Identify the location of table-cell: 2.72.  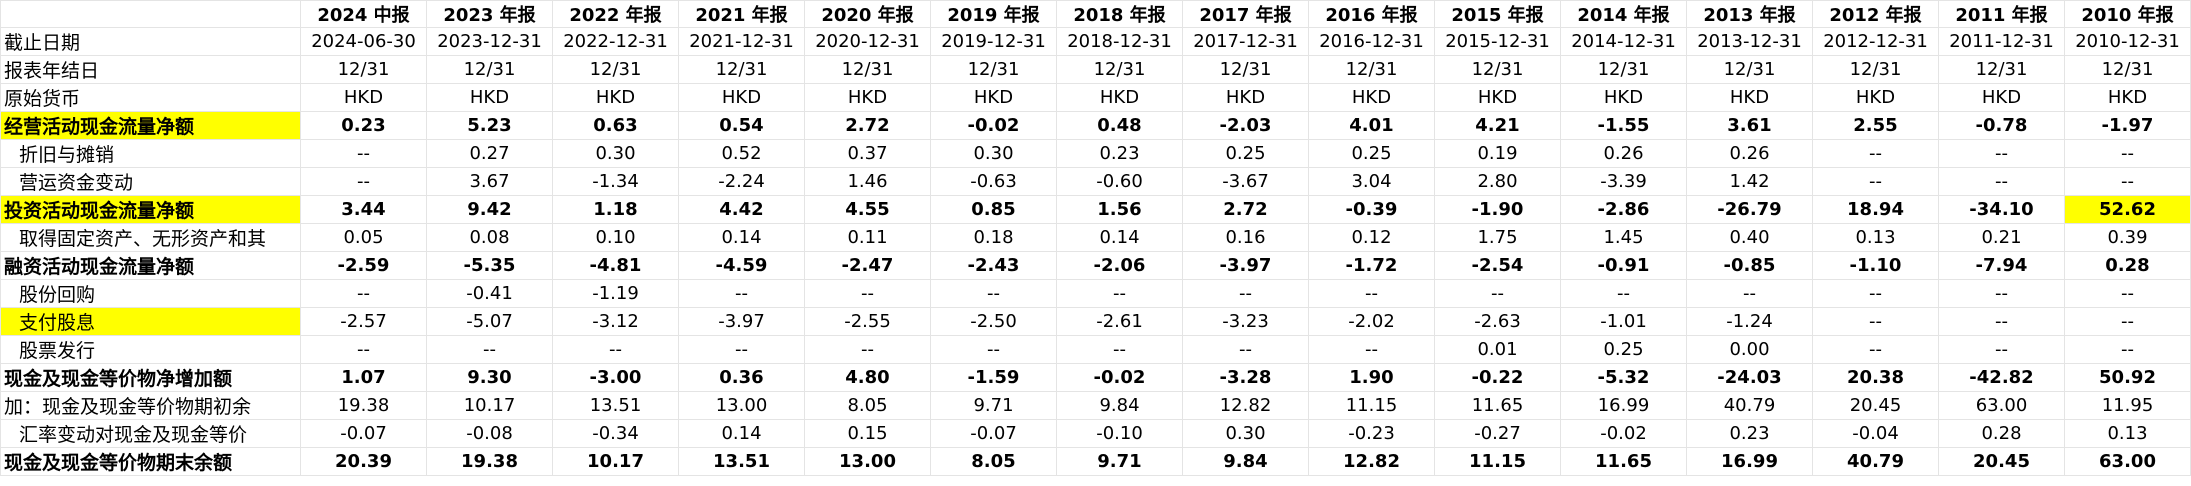
(867, 125).